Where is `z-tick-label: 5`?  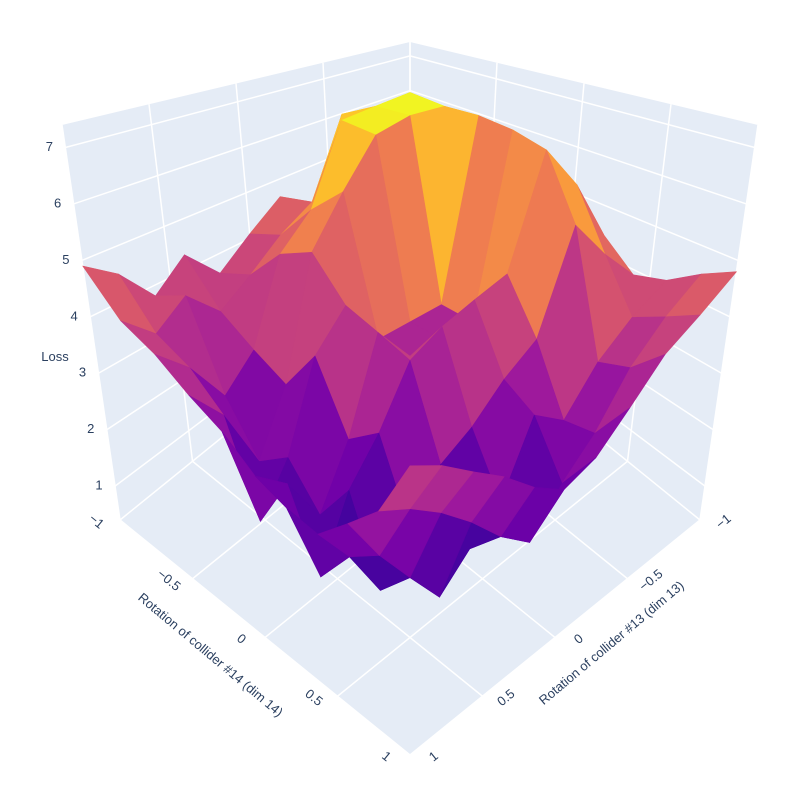 z-tick-label: 5 is located at coordinates (65, 259).